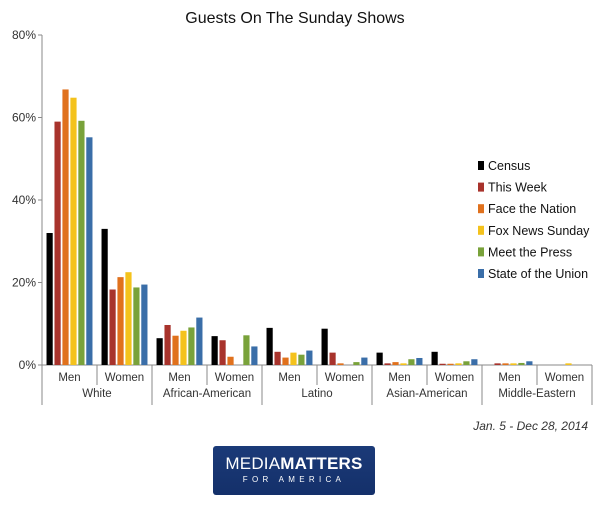  What do you see at coordinates (207, 394) in the screenshot?
I see `group-label: African-American` at bounding box center [207, 394].